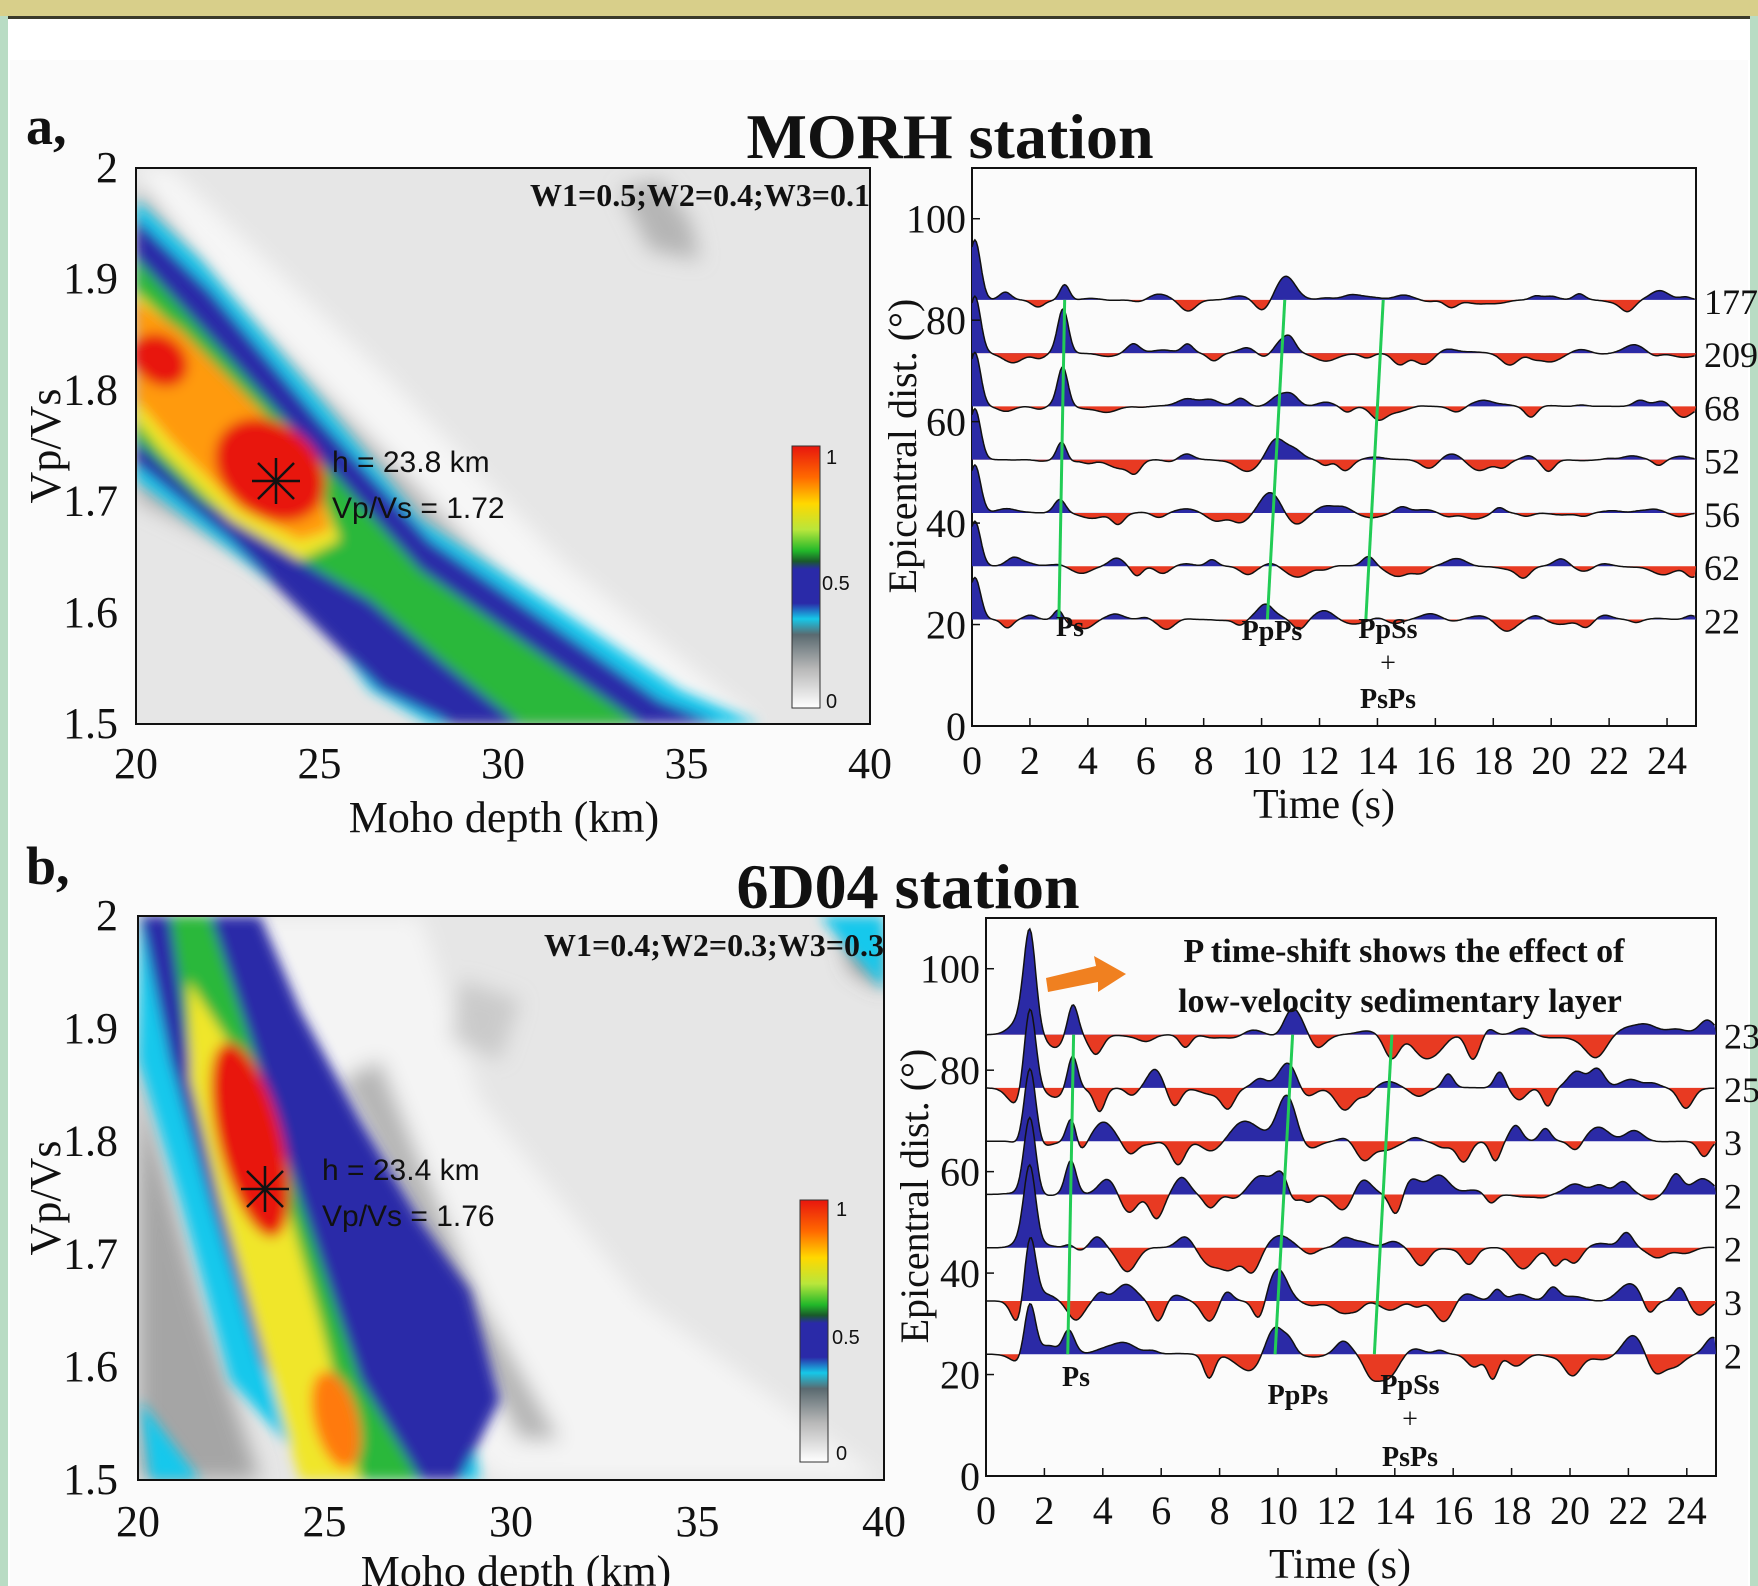 The image size is (1758, 1586). I want to click on rf-phase-lines-a, so click(1221, 459).